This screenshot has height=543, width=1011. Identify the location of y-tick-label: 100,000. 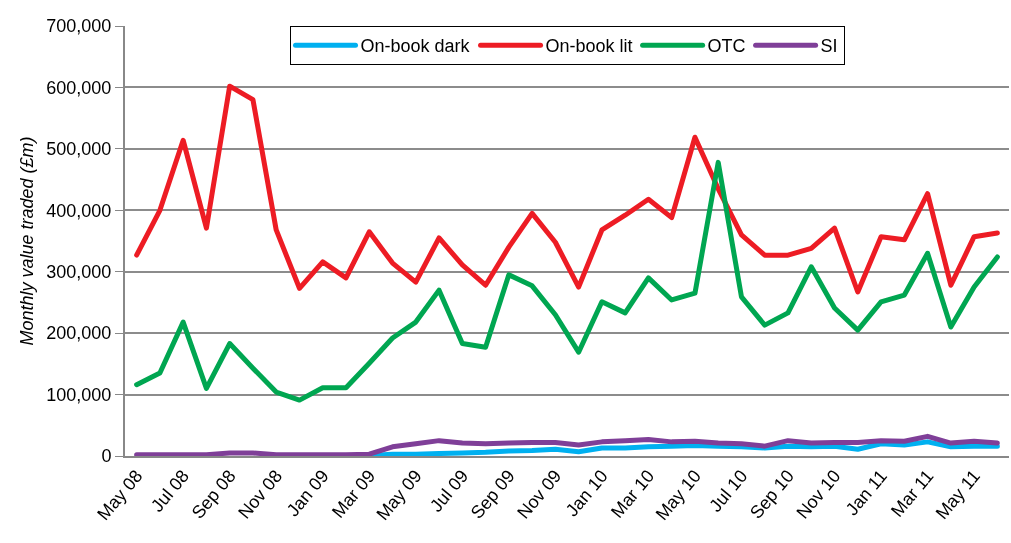
(79, 394).